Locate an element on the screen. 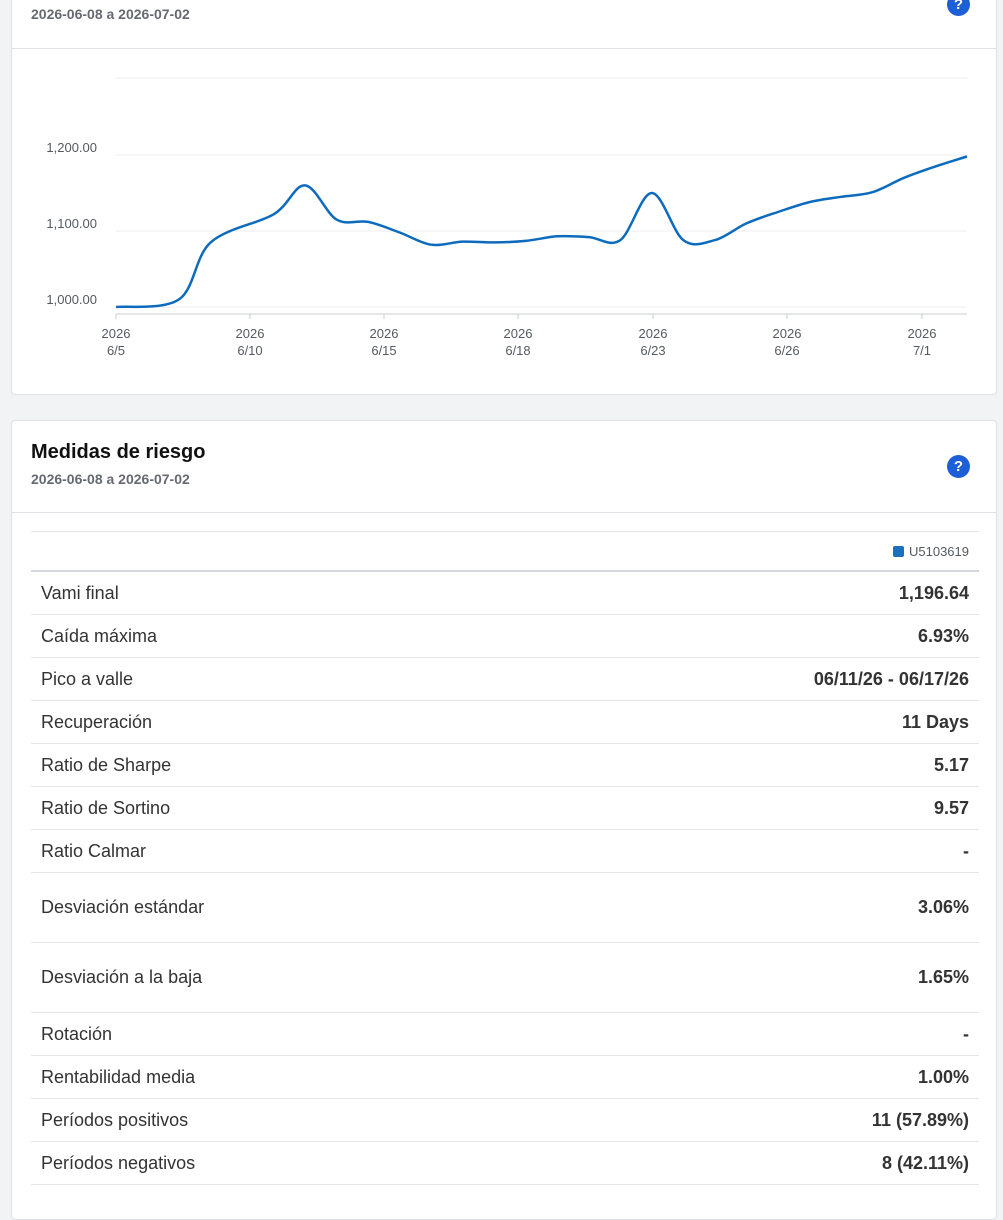  table-row: Desviación estándar 3.06% is located at coordinates (505, 908).